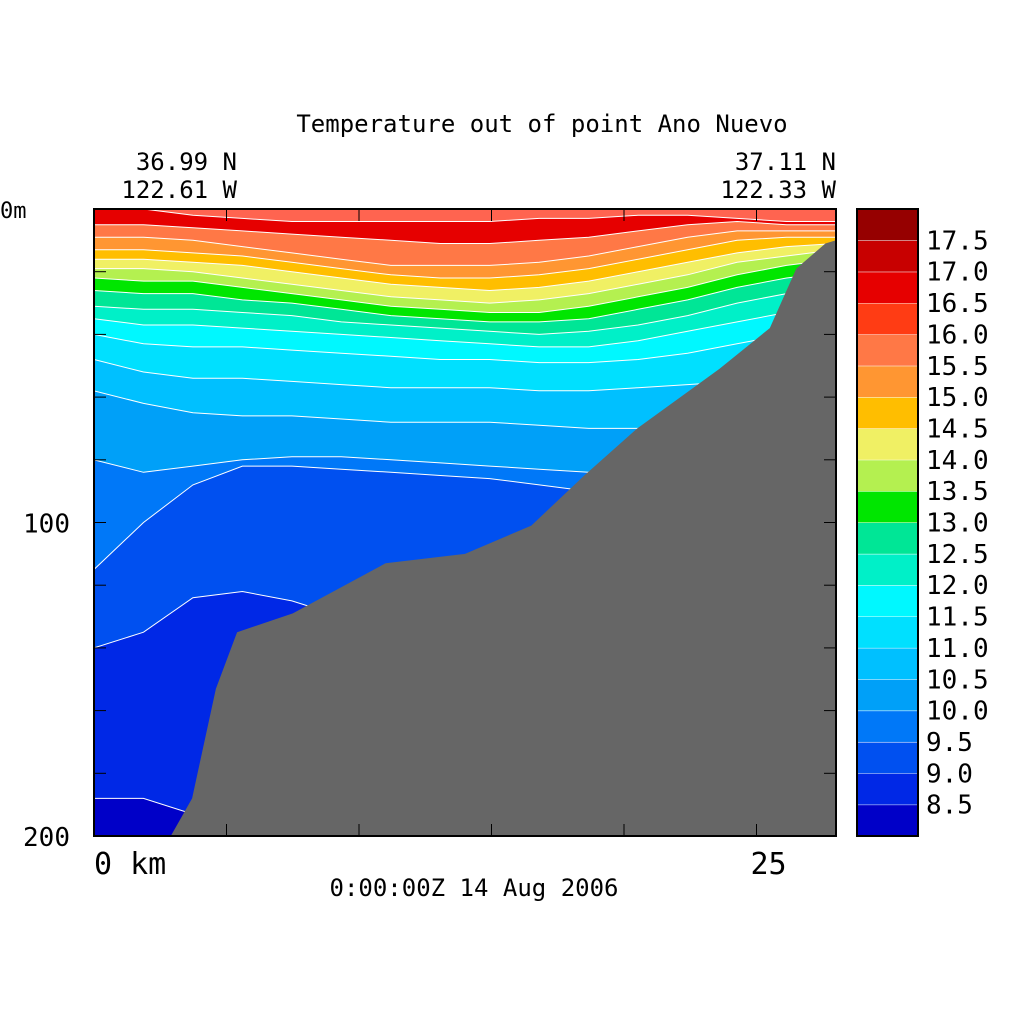  I want to click on start-latitude: 36.99 N, so click(186, 162).